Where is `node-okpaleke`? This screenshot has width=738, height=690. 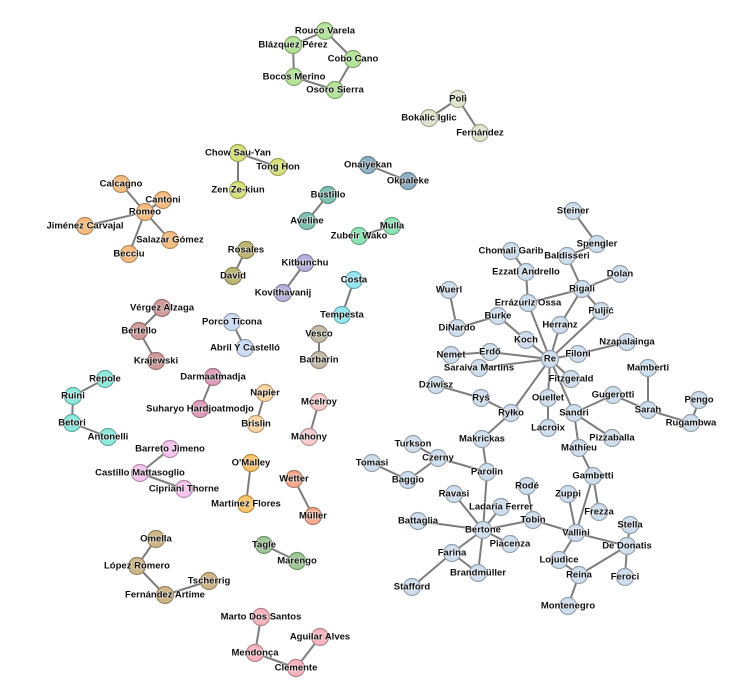
node-okpaleke is located at coordinates (408, 181).